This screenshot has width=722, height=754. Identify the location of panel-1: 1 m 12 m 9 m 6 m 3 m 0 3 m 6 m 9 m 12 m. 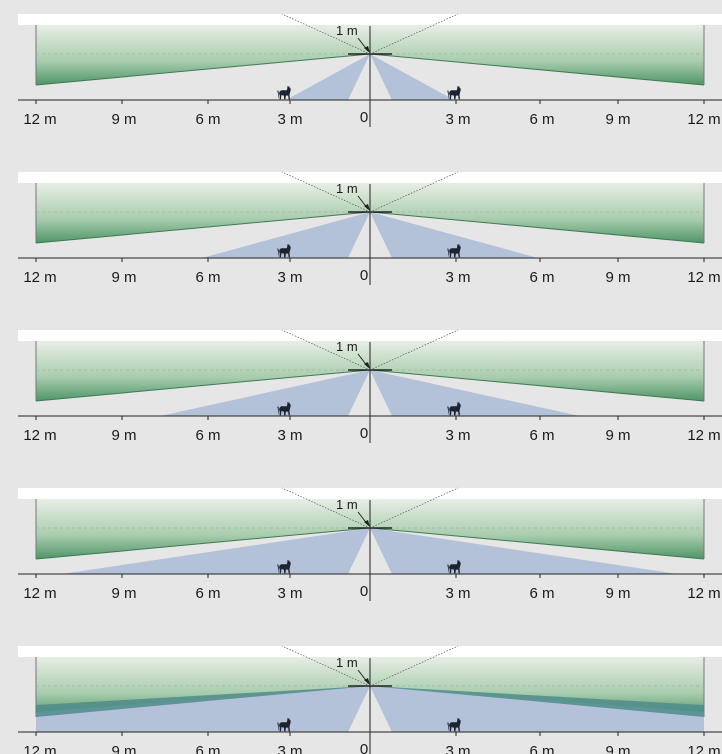
(370, 70).